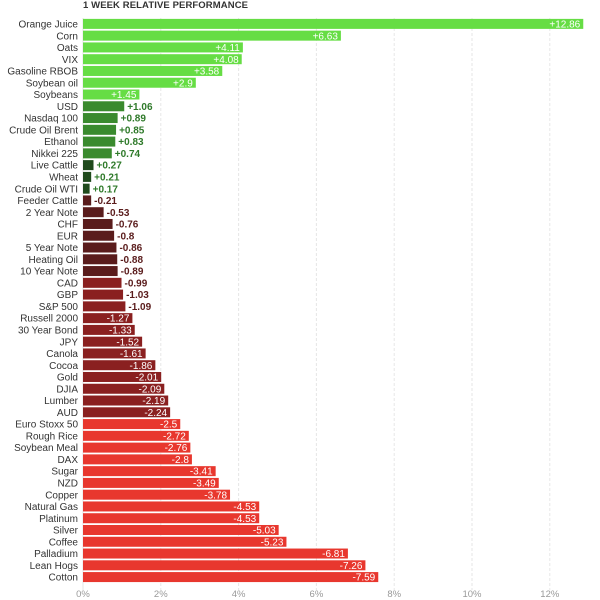  I want to click on category-label: Cocoa, so click(63, 366).